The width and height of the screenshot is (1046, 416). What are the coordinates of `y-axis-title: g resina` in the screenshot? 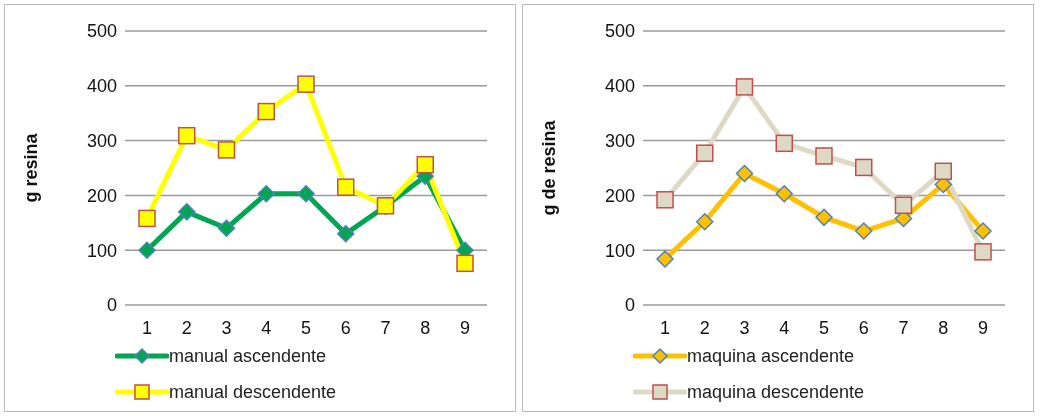 It's located at (31, 167).